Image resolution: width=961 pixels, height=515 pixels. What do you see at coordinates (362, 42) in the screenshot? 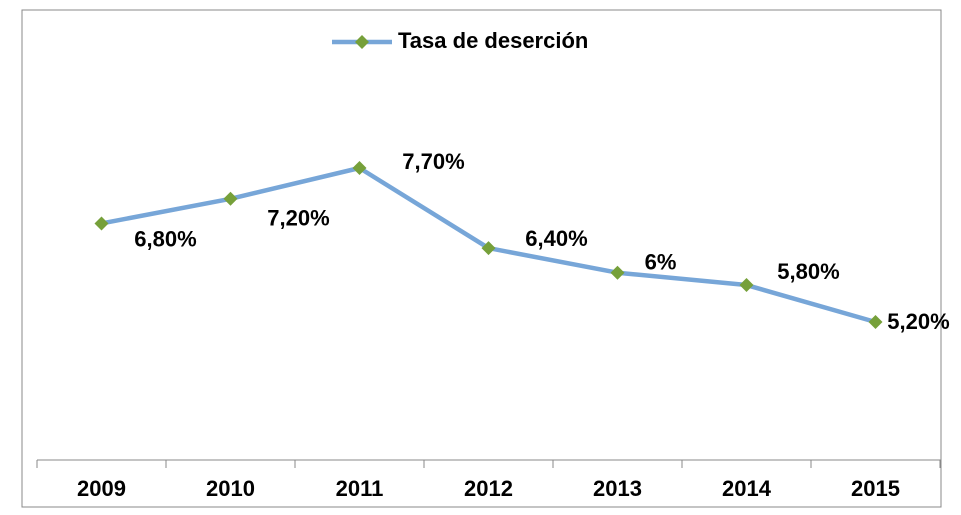
I see `legend-marker` at bounding box center [362, 42].